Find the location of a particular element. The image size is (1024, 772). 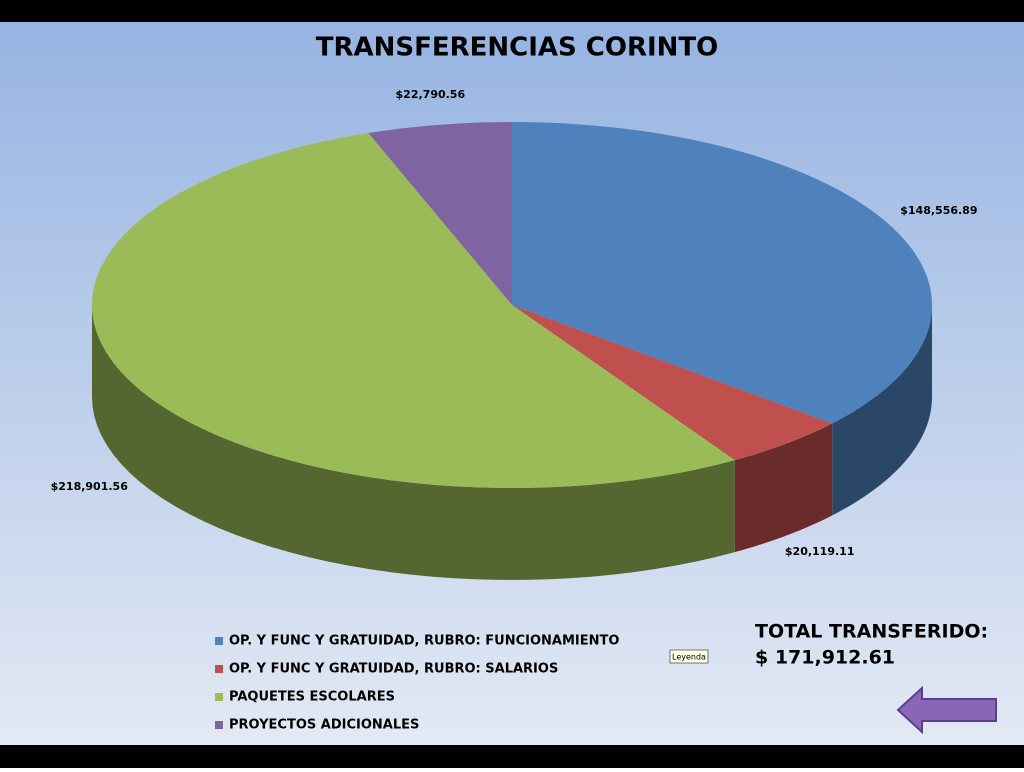

tooltip-text: Leyenda is located at coordinates (689, 657).